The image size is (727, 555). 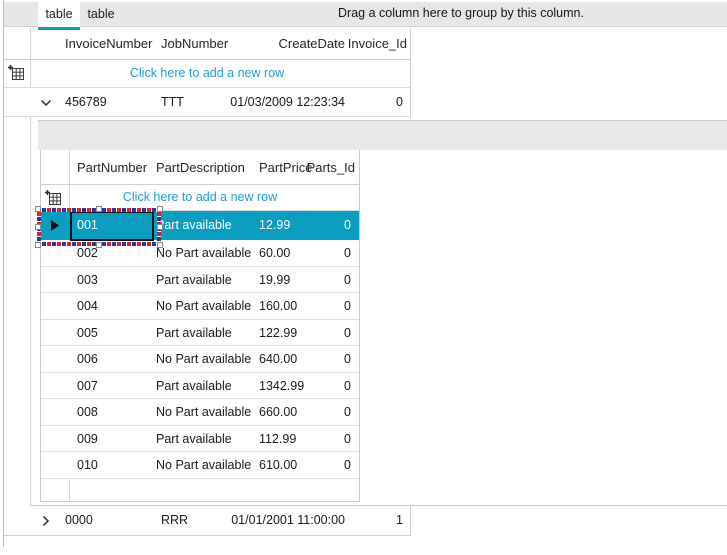 I want to click on cell-invoiceid: 1, so click(x=399, y=520).